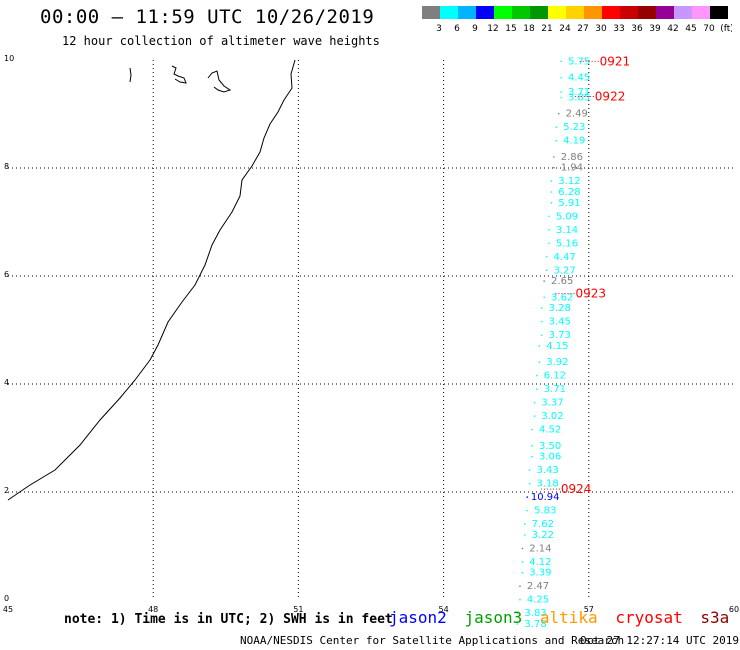 This screenshot has height=650, width=740. Describe the element at coordinates (568, 617) in the screenshot. I see `legend-altika: altika` at that location.